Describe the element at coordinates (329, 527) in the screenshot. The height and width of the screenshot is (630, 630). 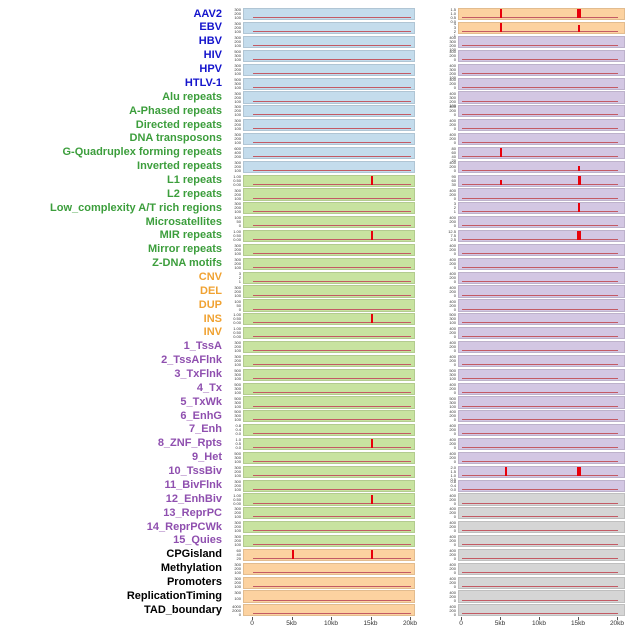
I see `track-panel-left-14-reprpcwk` at that location.